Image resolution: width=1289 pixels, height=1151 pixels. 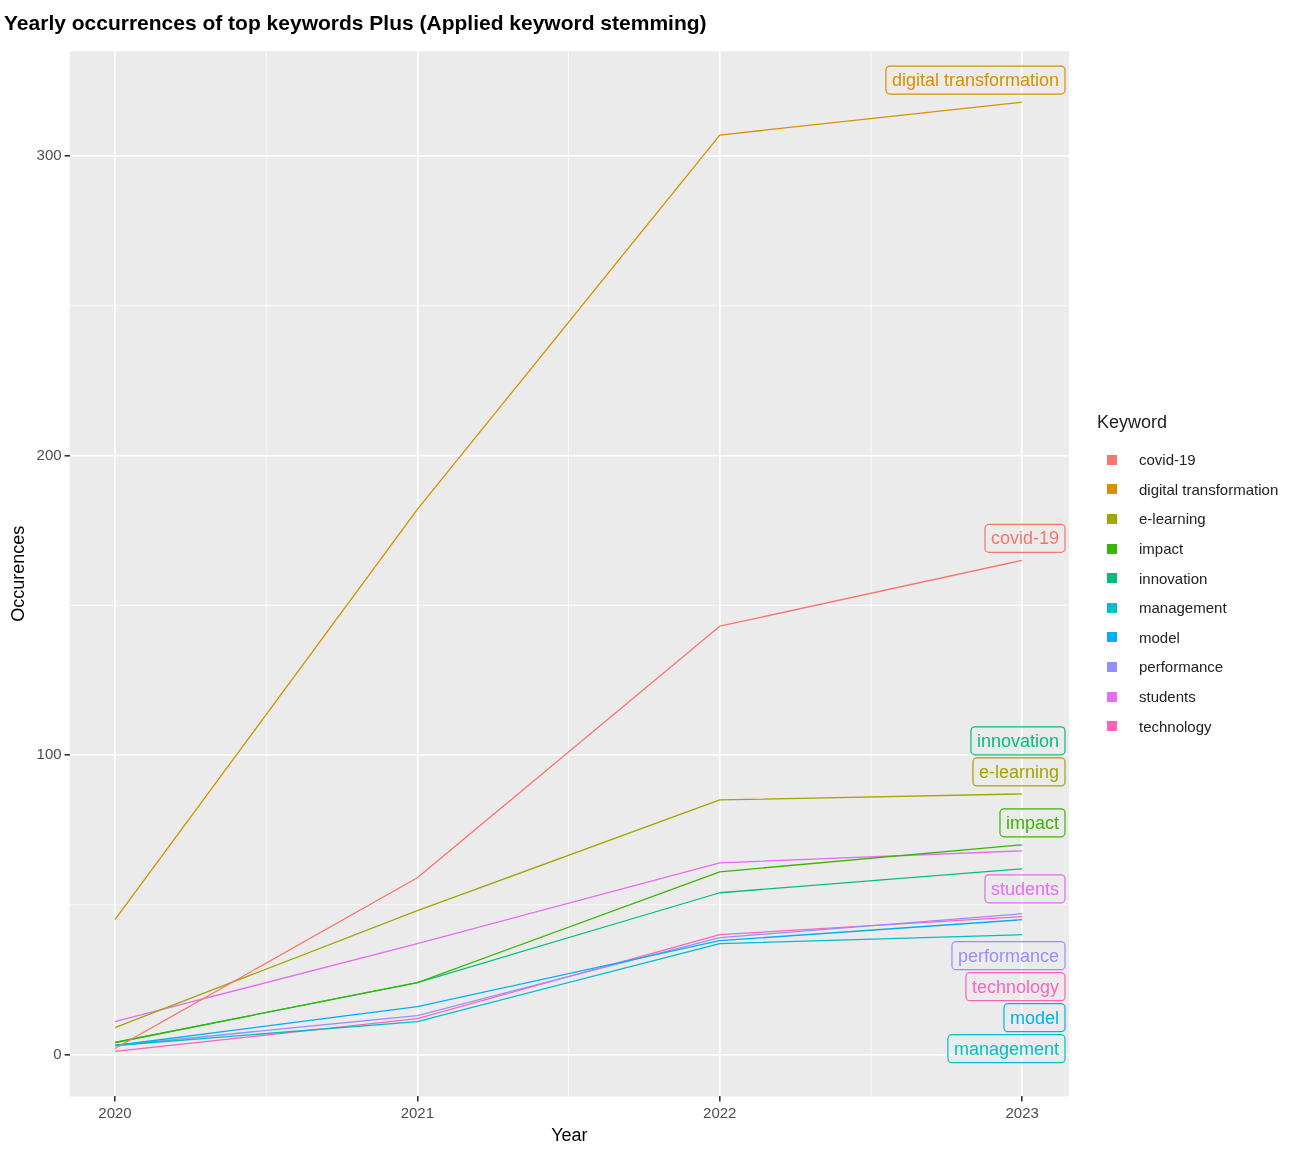 What do you see at coordinates (569, 1135) in the screenshot?
I see `x-axis-title: Year` at bounding box center [569, 1135].